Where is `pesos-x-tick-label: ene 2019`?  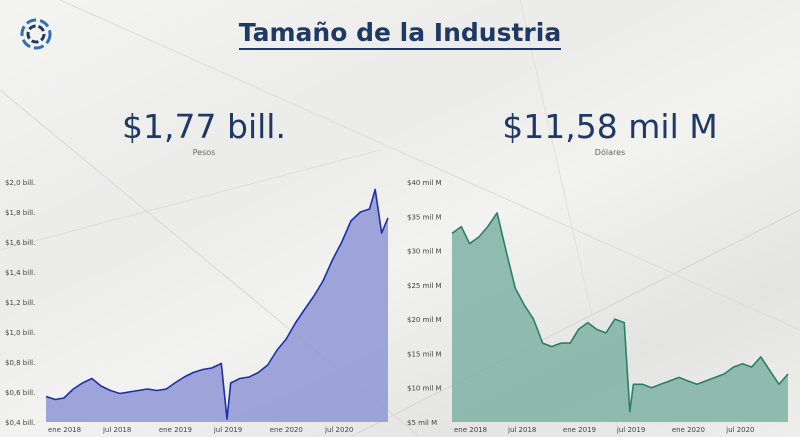
pesos-x-tick-label: ene 2019 is located at coordinates (175, 430).